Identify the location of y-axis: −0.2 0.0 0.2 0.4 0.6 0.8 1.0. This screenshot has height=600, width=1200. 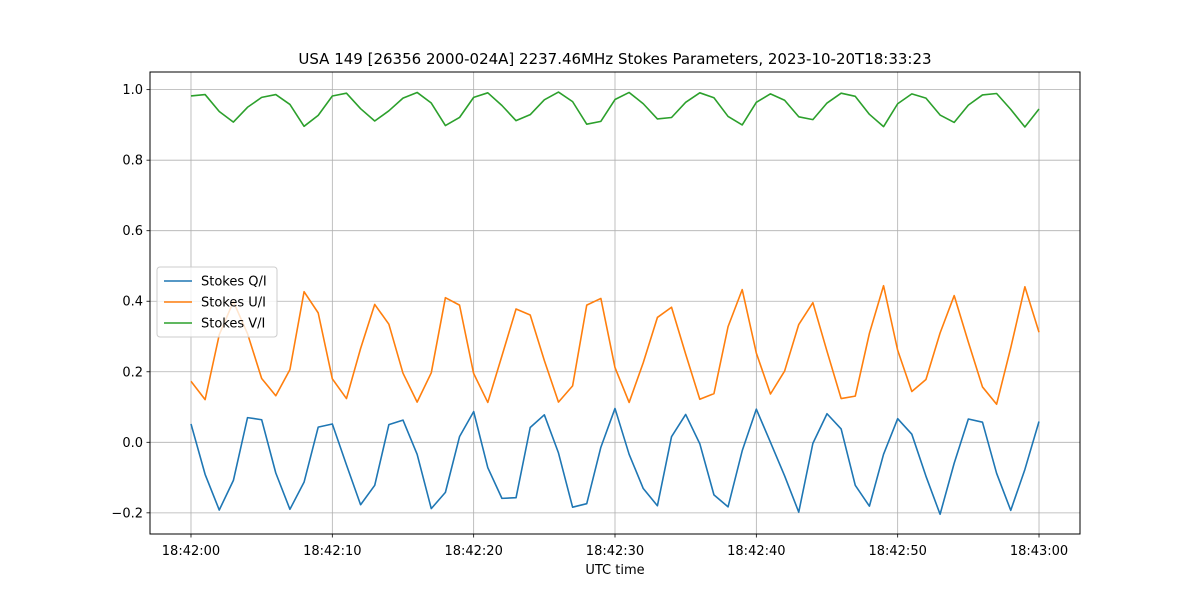
(130, 302).